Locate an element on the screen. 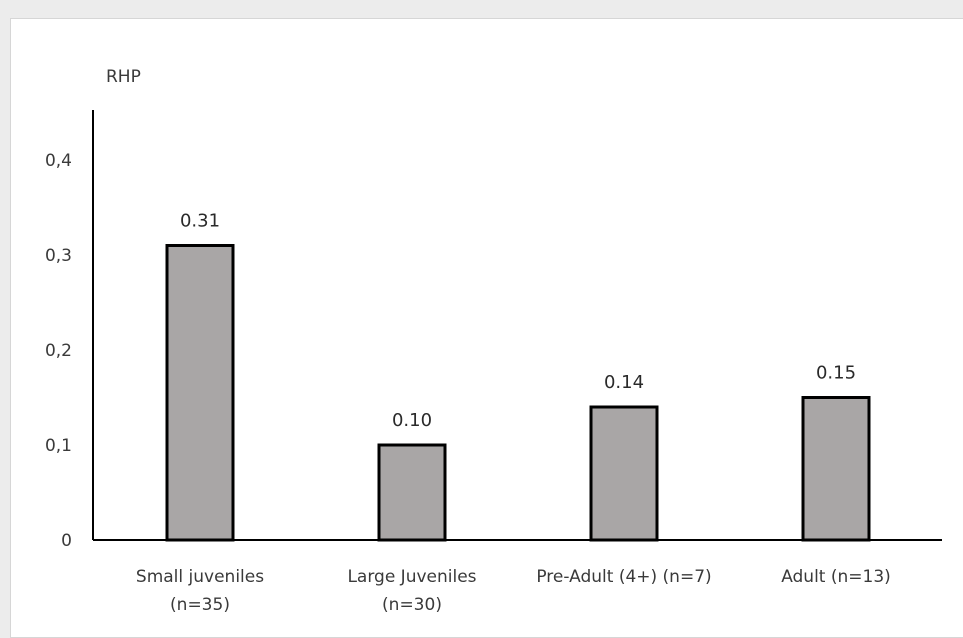 The width and height of the screenshot is (963, 638). data-label: 0.15 is located at coordinates (836, 373).